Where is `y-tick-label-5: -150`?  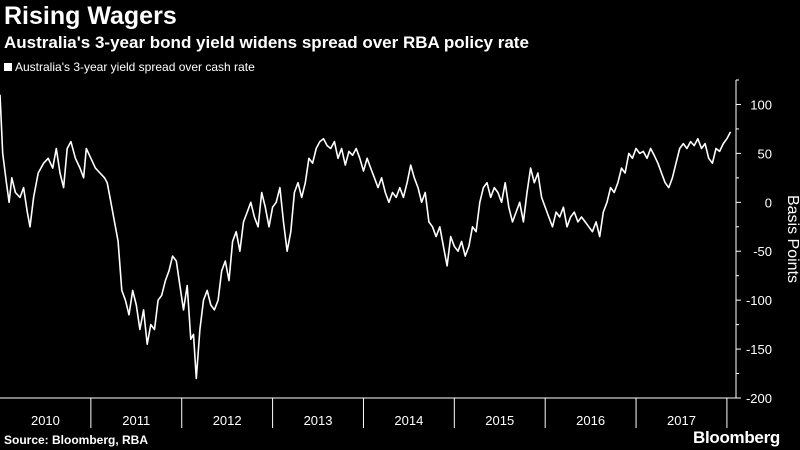 y-tick-label-5: -150 is located at coordinates (759, 349).